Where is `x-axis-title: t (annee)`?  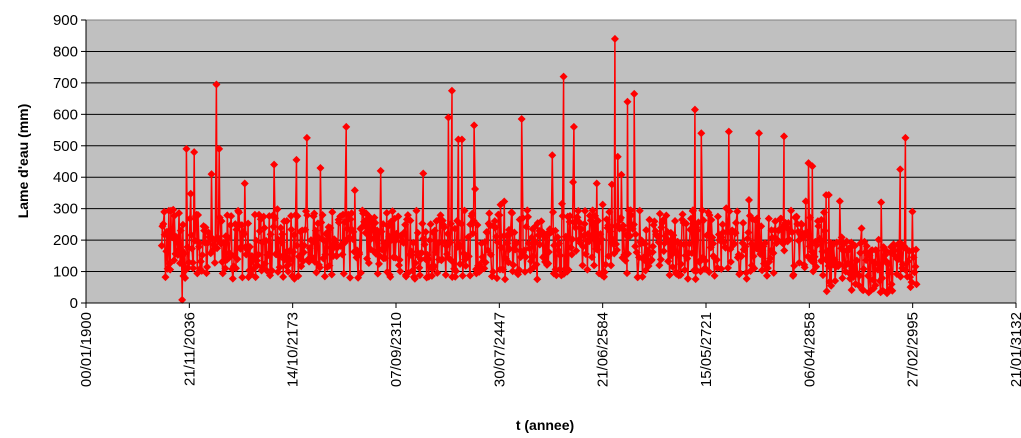 x-axis-title: t (annee) is located at coordinates (545, 425).